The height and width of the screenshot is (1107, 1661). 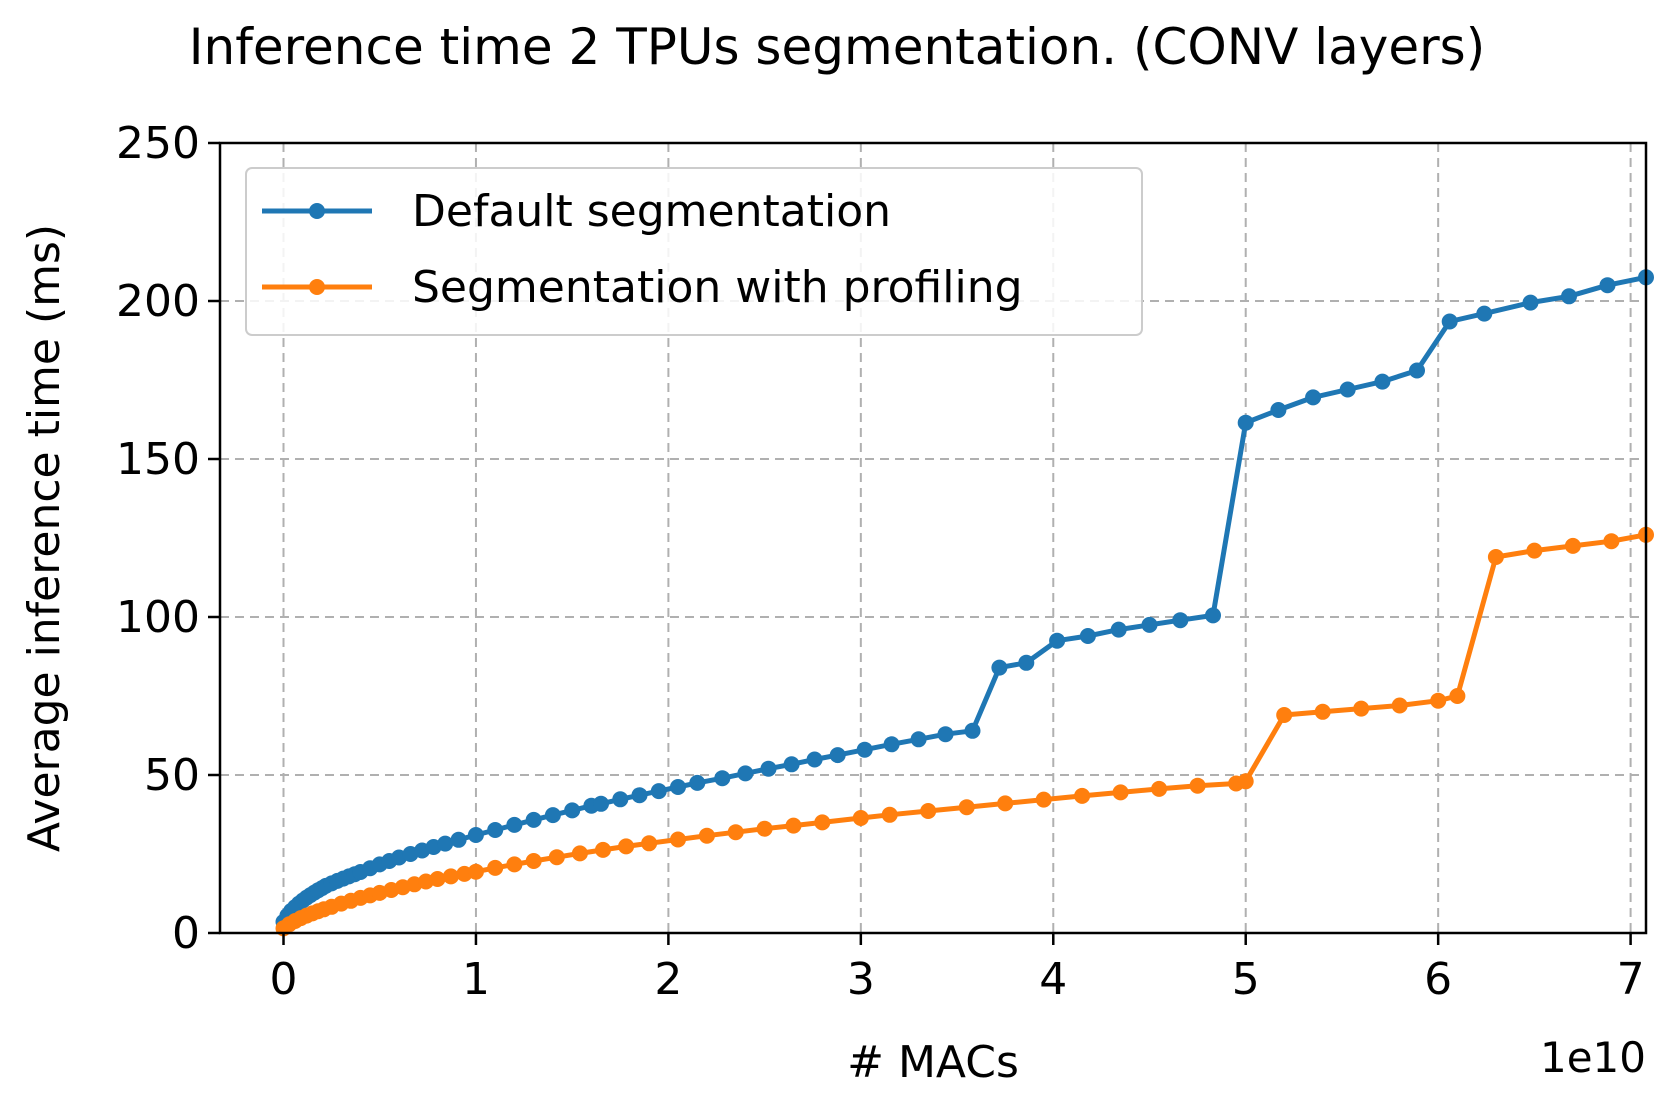 I want to click on x-tick-label: 7, so click(x=1631, y=979).